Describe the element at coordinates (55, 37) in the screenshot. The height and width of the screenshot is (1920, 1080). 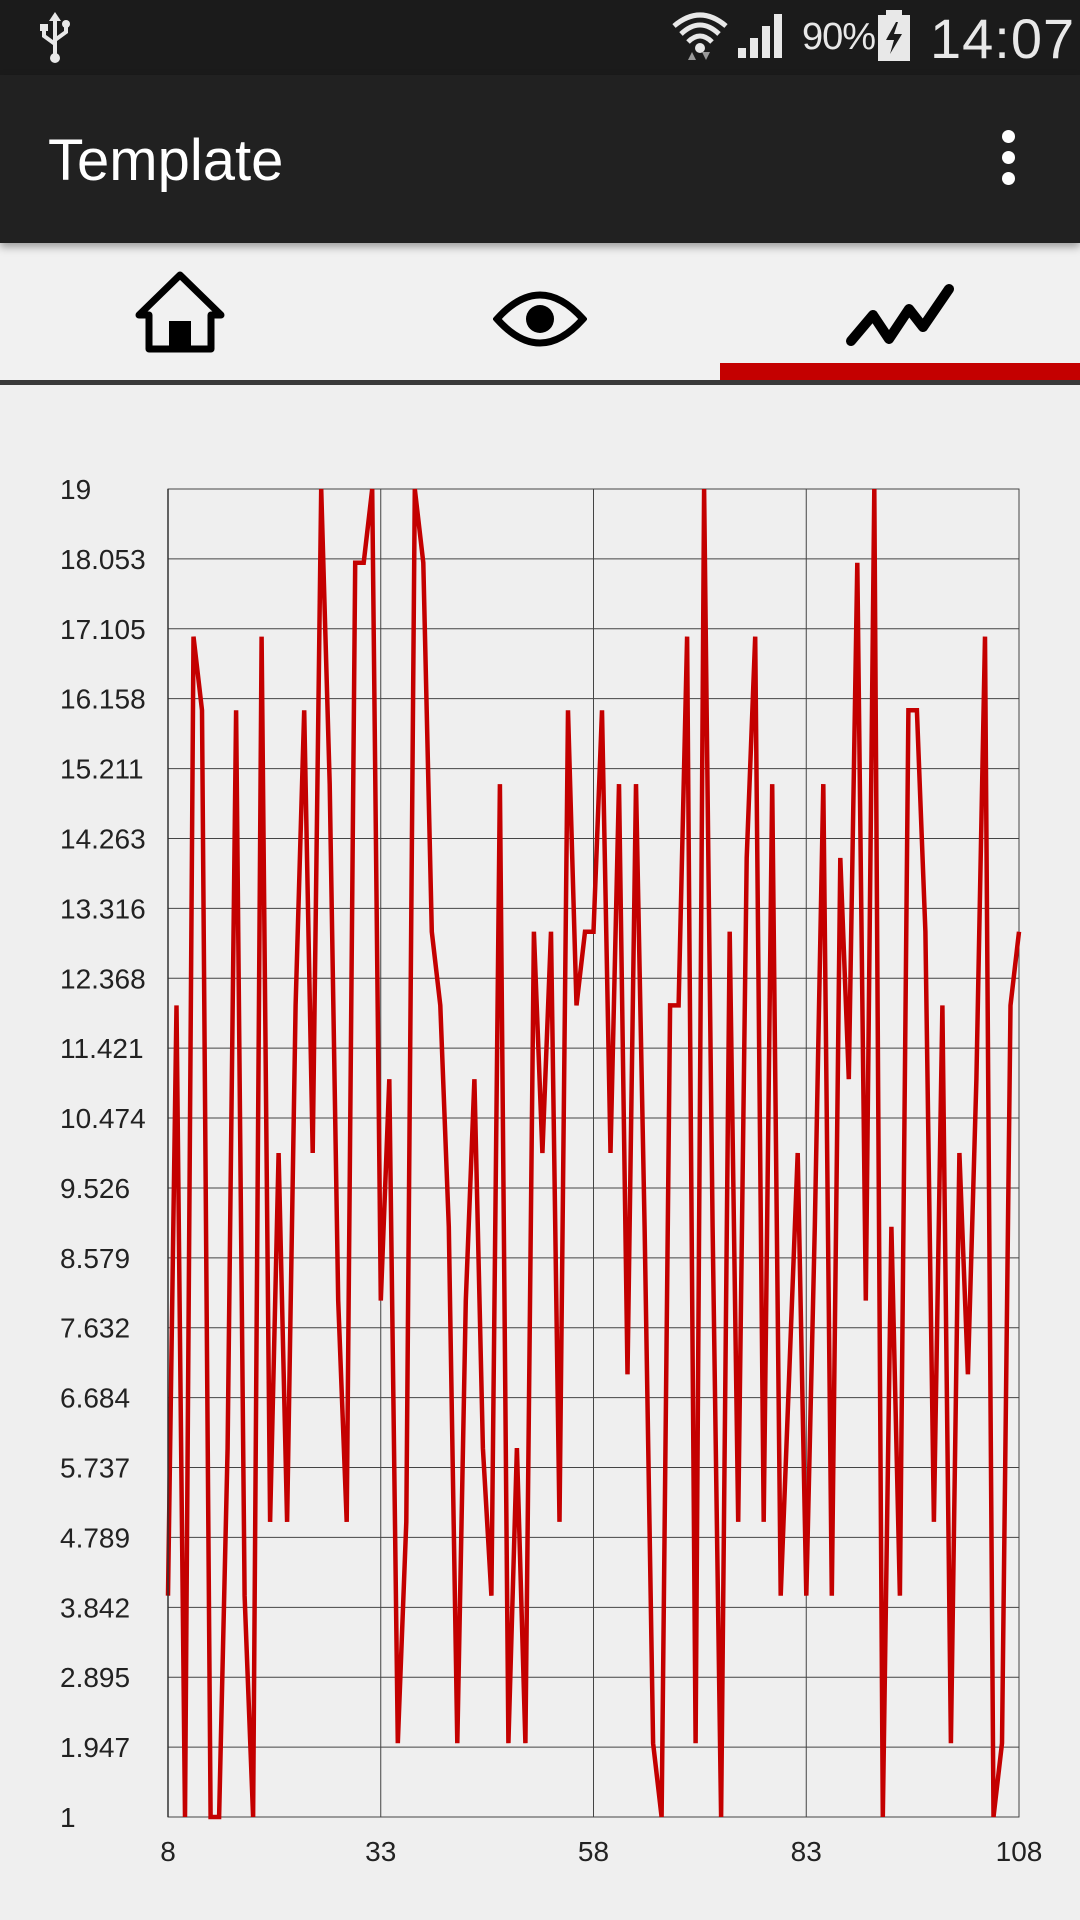
I see `usb-icon` at that location.